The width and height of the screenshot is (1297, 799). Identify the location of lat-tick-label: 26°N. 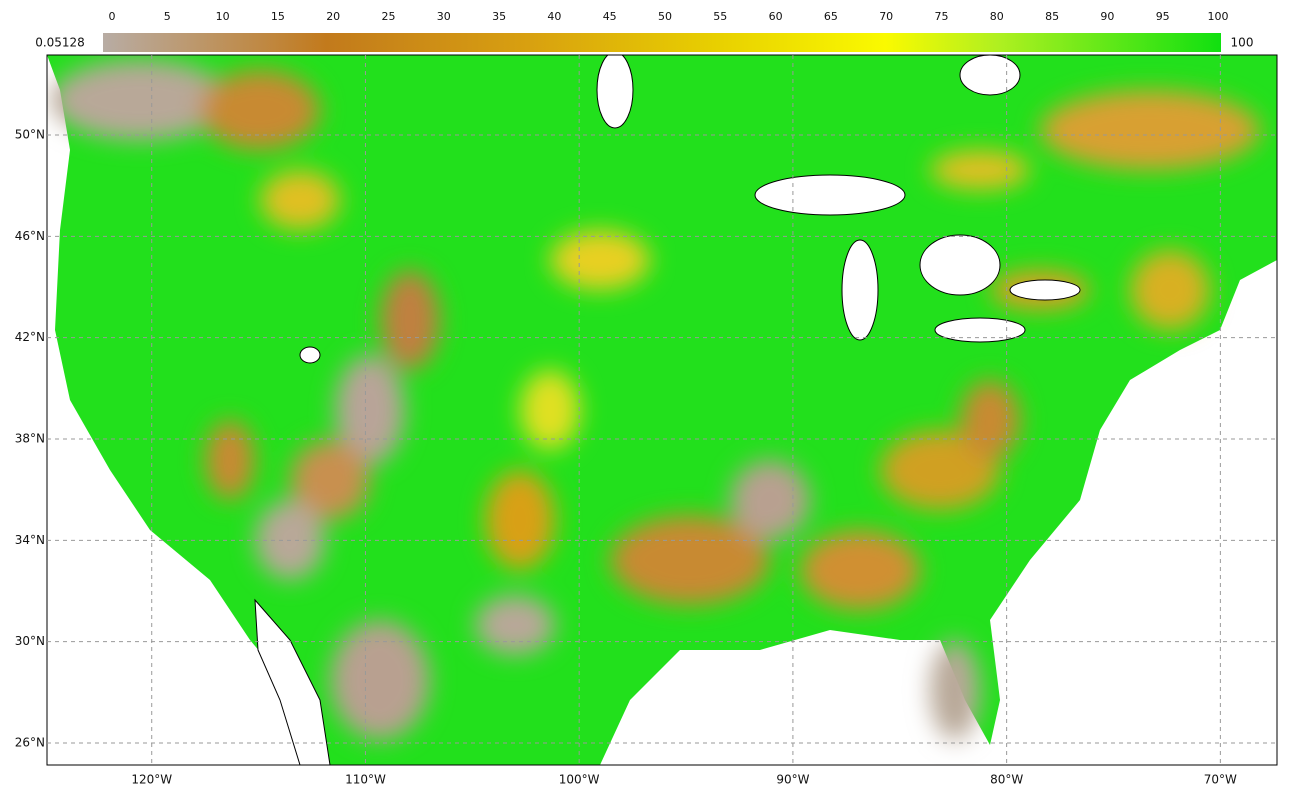
(30, 742).